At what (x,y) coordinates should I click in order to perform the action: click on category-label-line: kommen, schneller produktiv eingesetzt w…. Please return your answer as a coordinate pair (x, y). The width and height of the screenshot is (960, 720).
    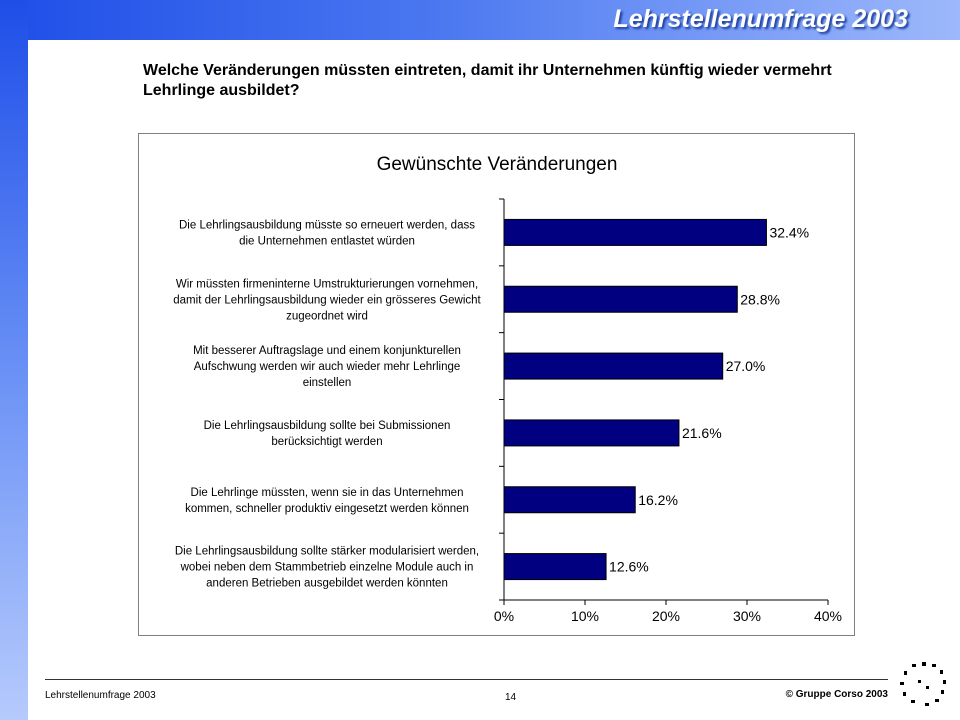
    Looking at the image, I should click on (327, 509).